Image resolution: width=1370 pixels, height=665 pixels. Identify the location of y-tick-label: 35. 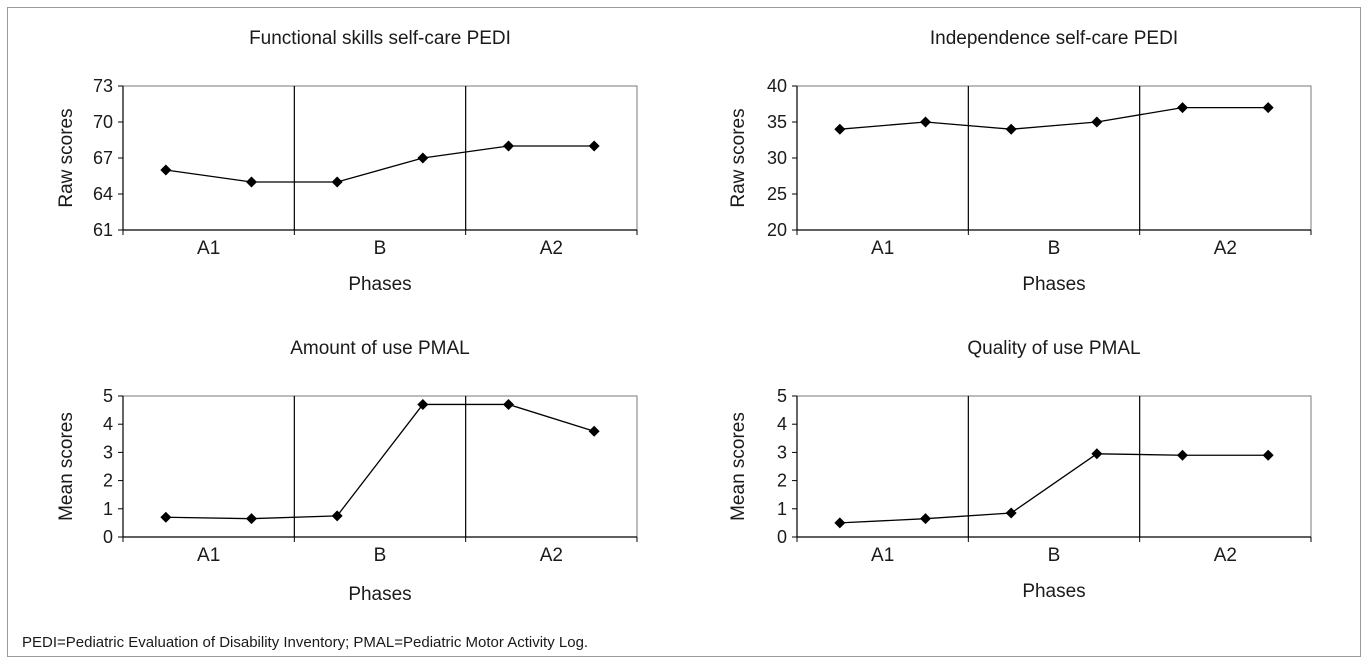
(777, 122).